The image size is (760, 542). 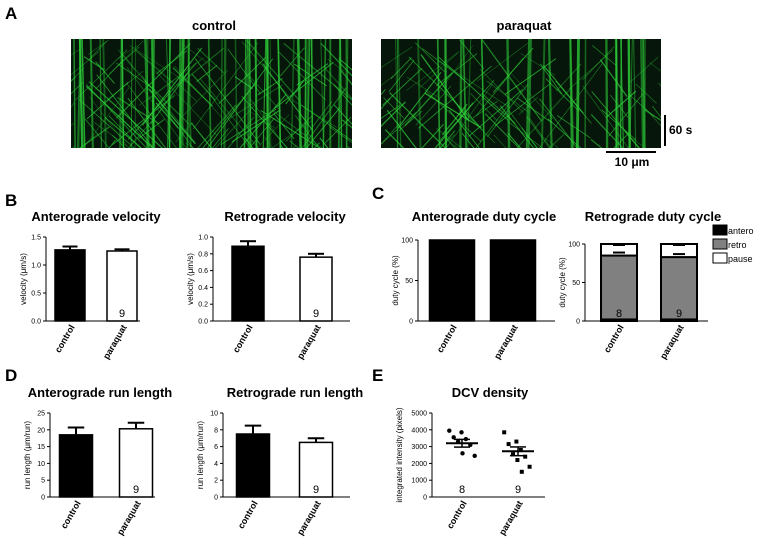 What do you see at coordinates (129, 518) in the screenshot?
I see `x-category-label-paraquat: paraquat` at bounding box center [129, 518].